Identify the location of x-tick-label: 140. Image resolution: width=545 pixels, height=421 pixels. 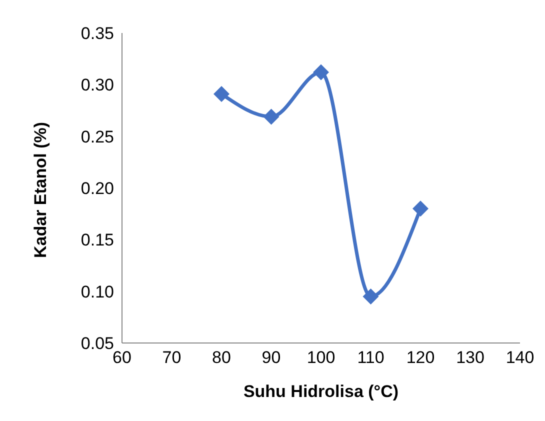
(520, 358).